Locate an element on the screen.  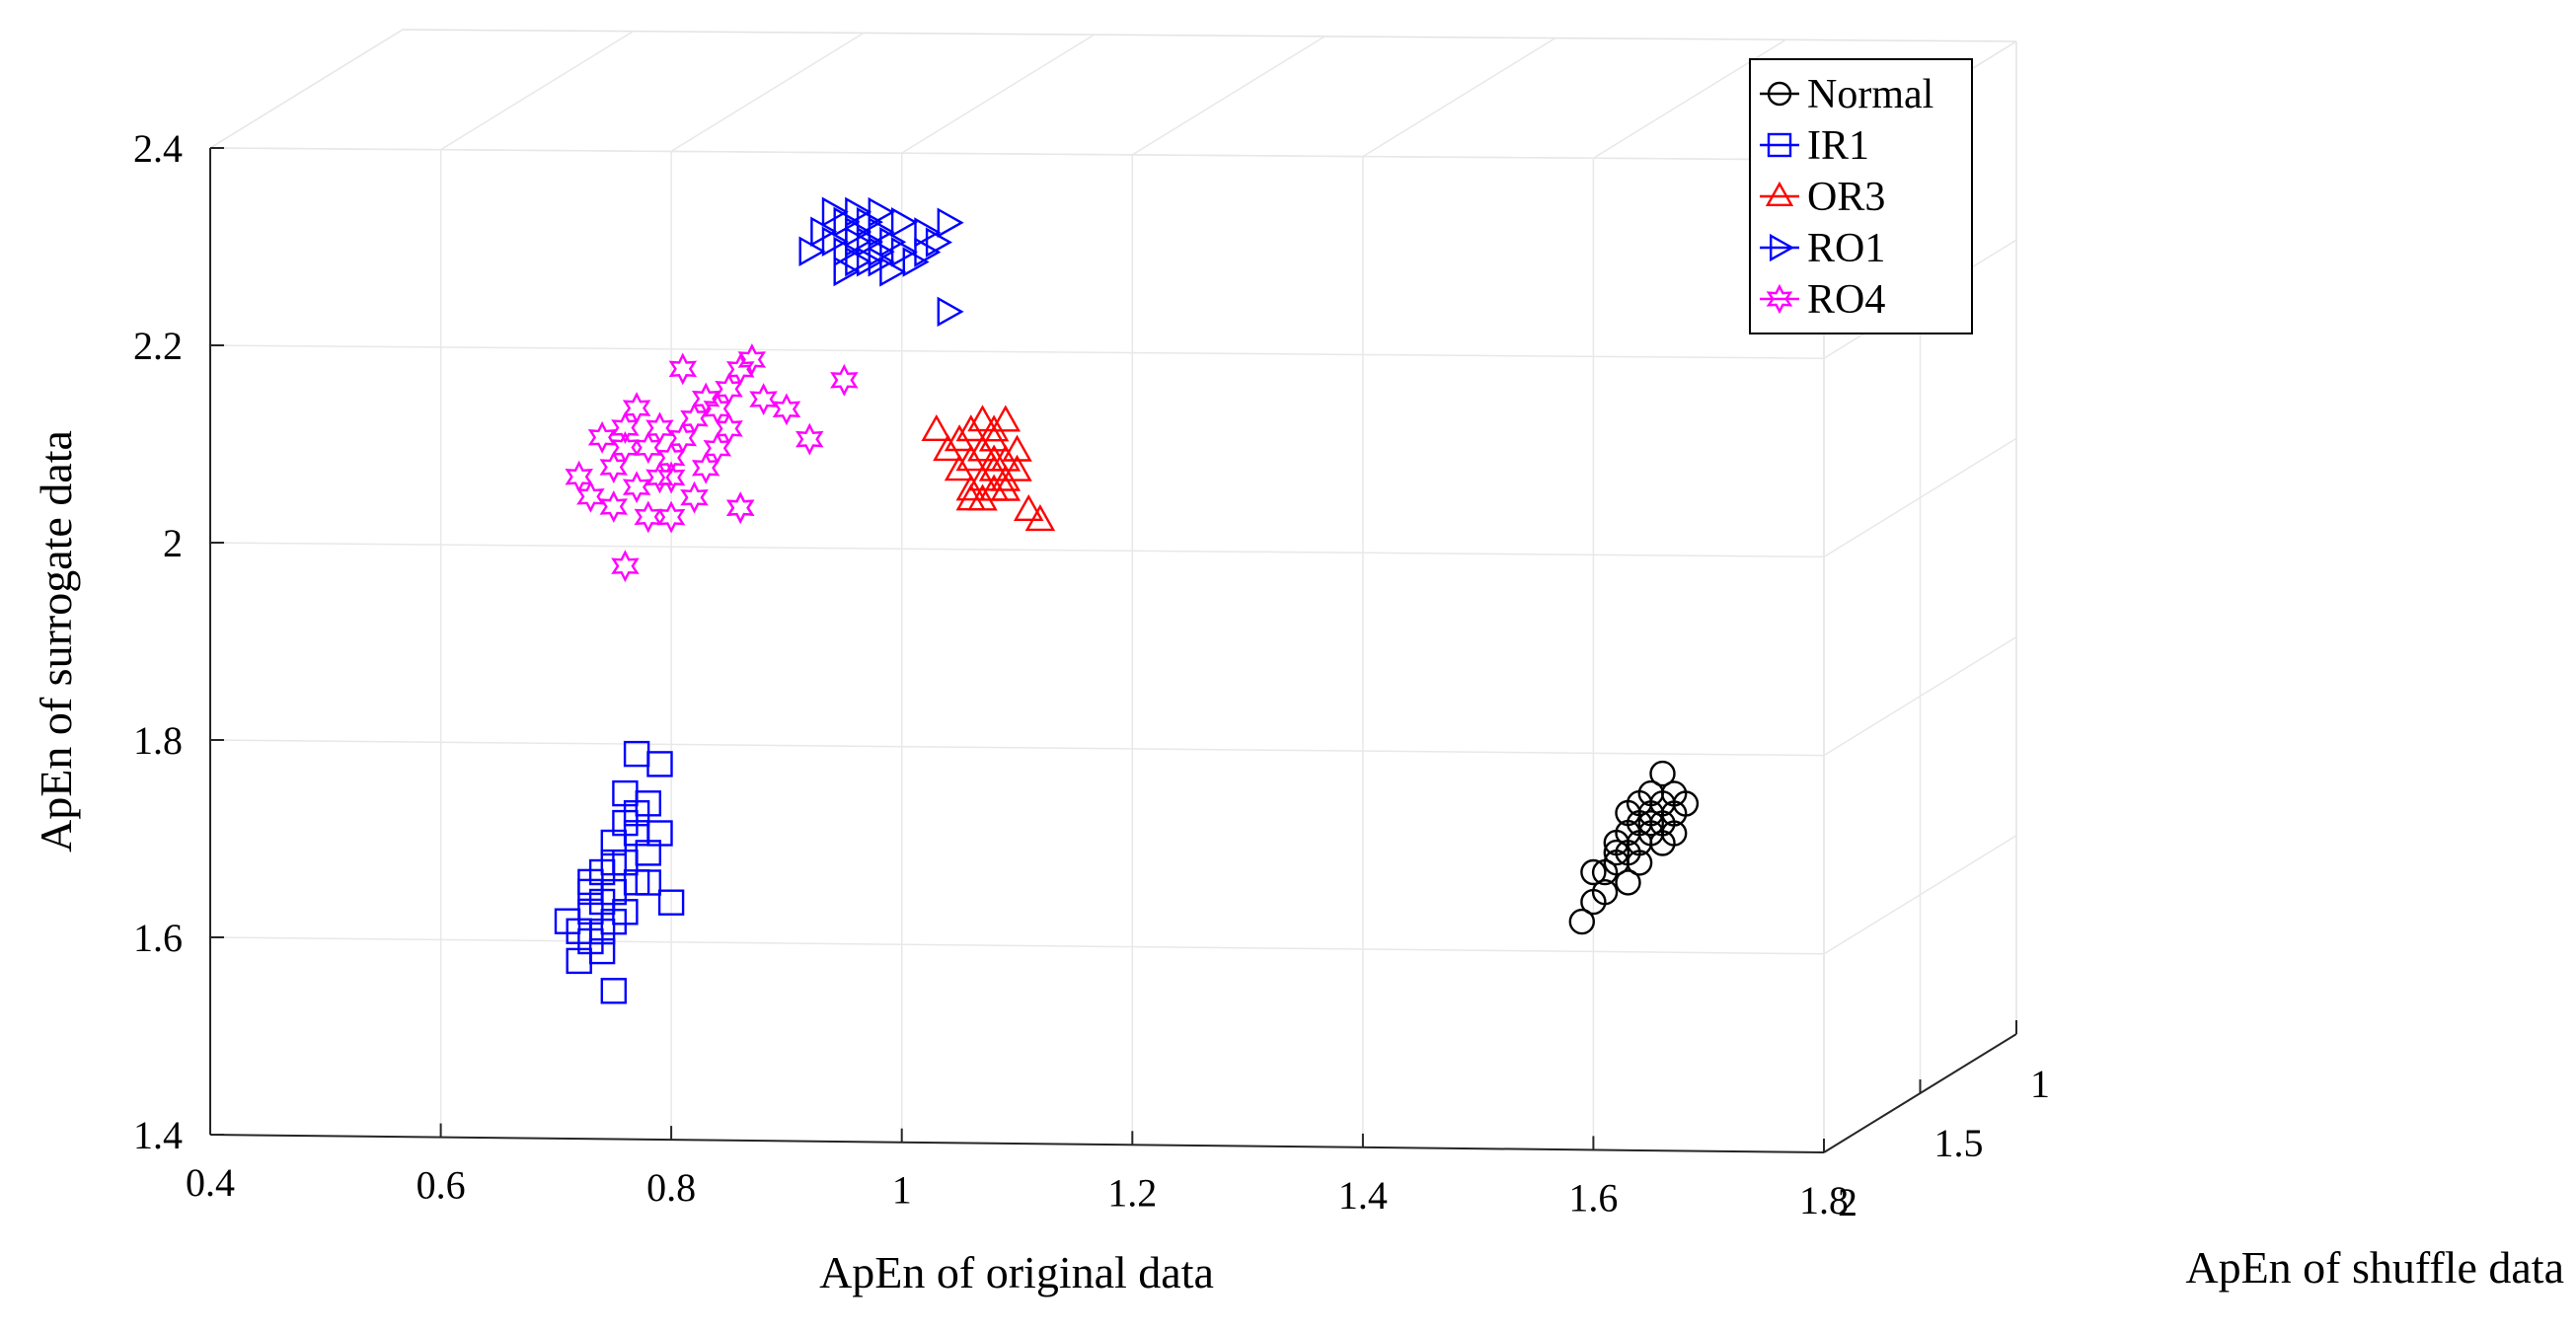
box-edge is located at coordinates (1210, 36).